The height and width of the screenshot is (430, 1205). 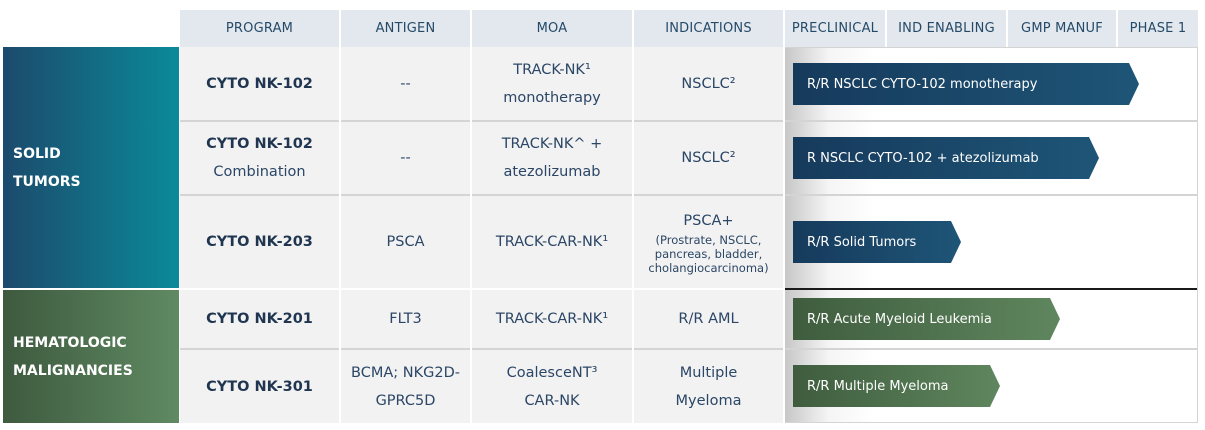 I want to click on header-gmp-manuf: GMP MANUF, so click(x=1062, y=28).